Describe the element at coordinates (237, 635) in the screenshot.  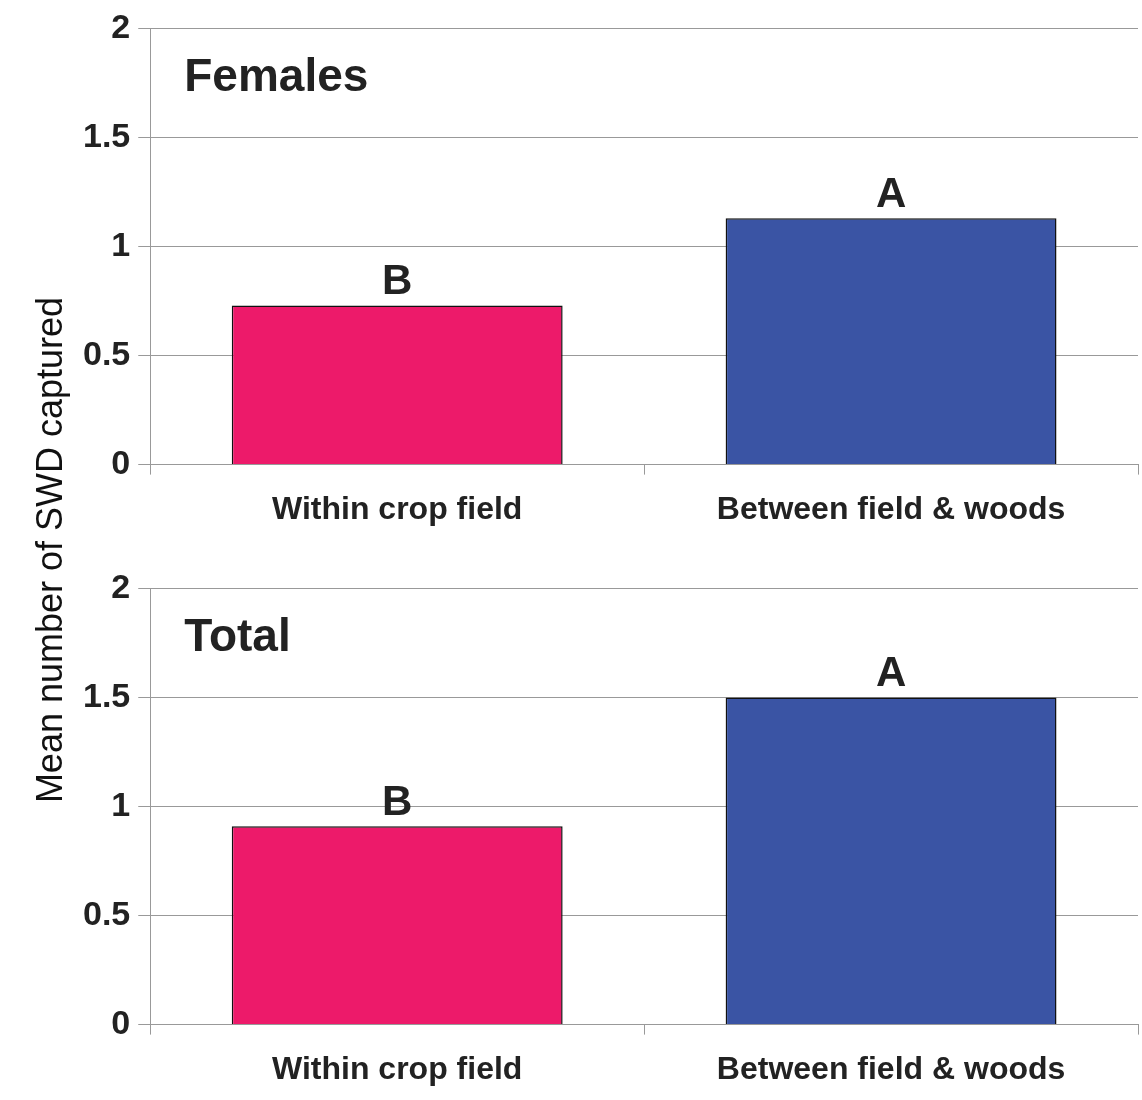
I see `text: Total` at that location.